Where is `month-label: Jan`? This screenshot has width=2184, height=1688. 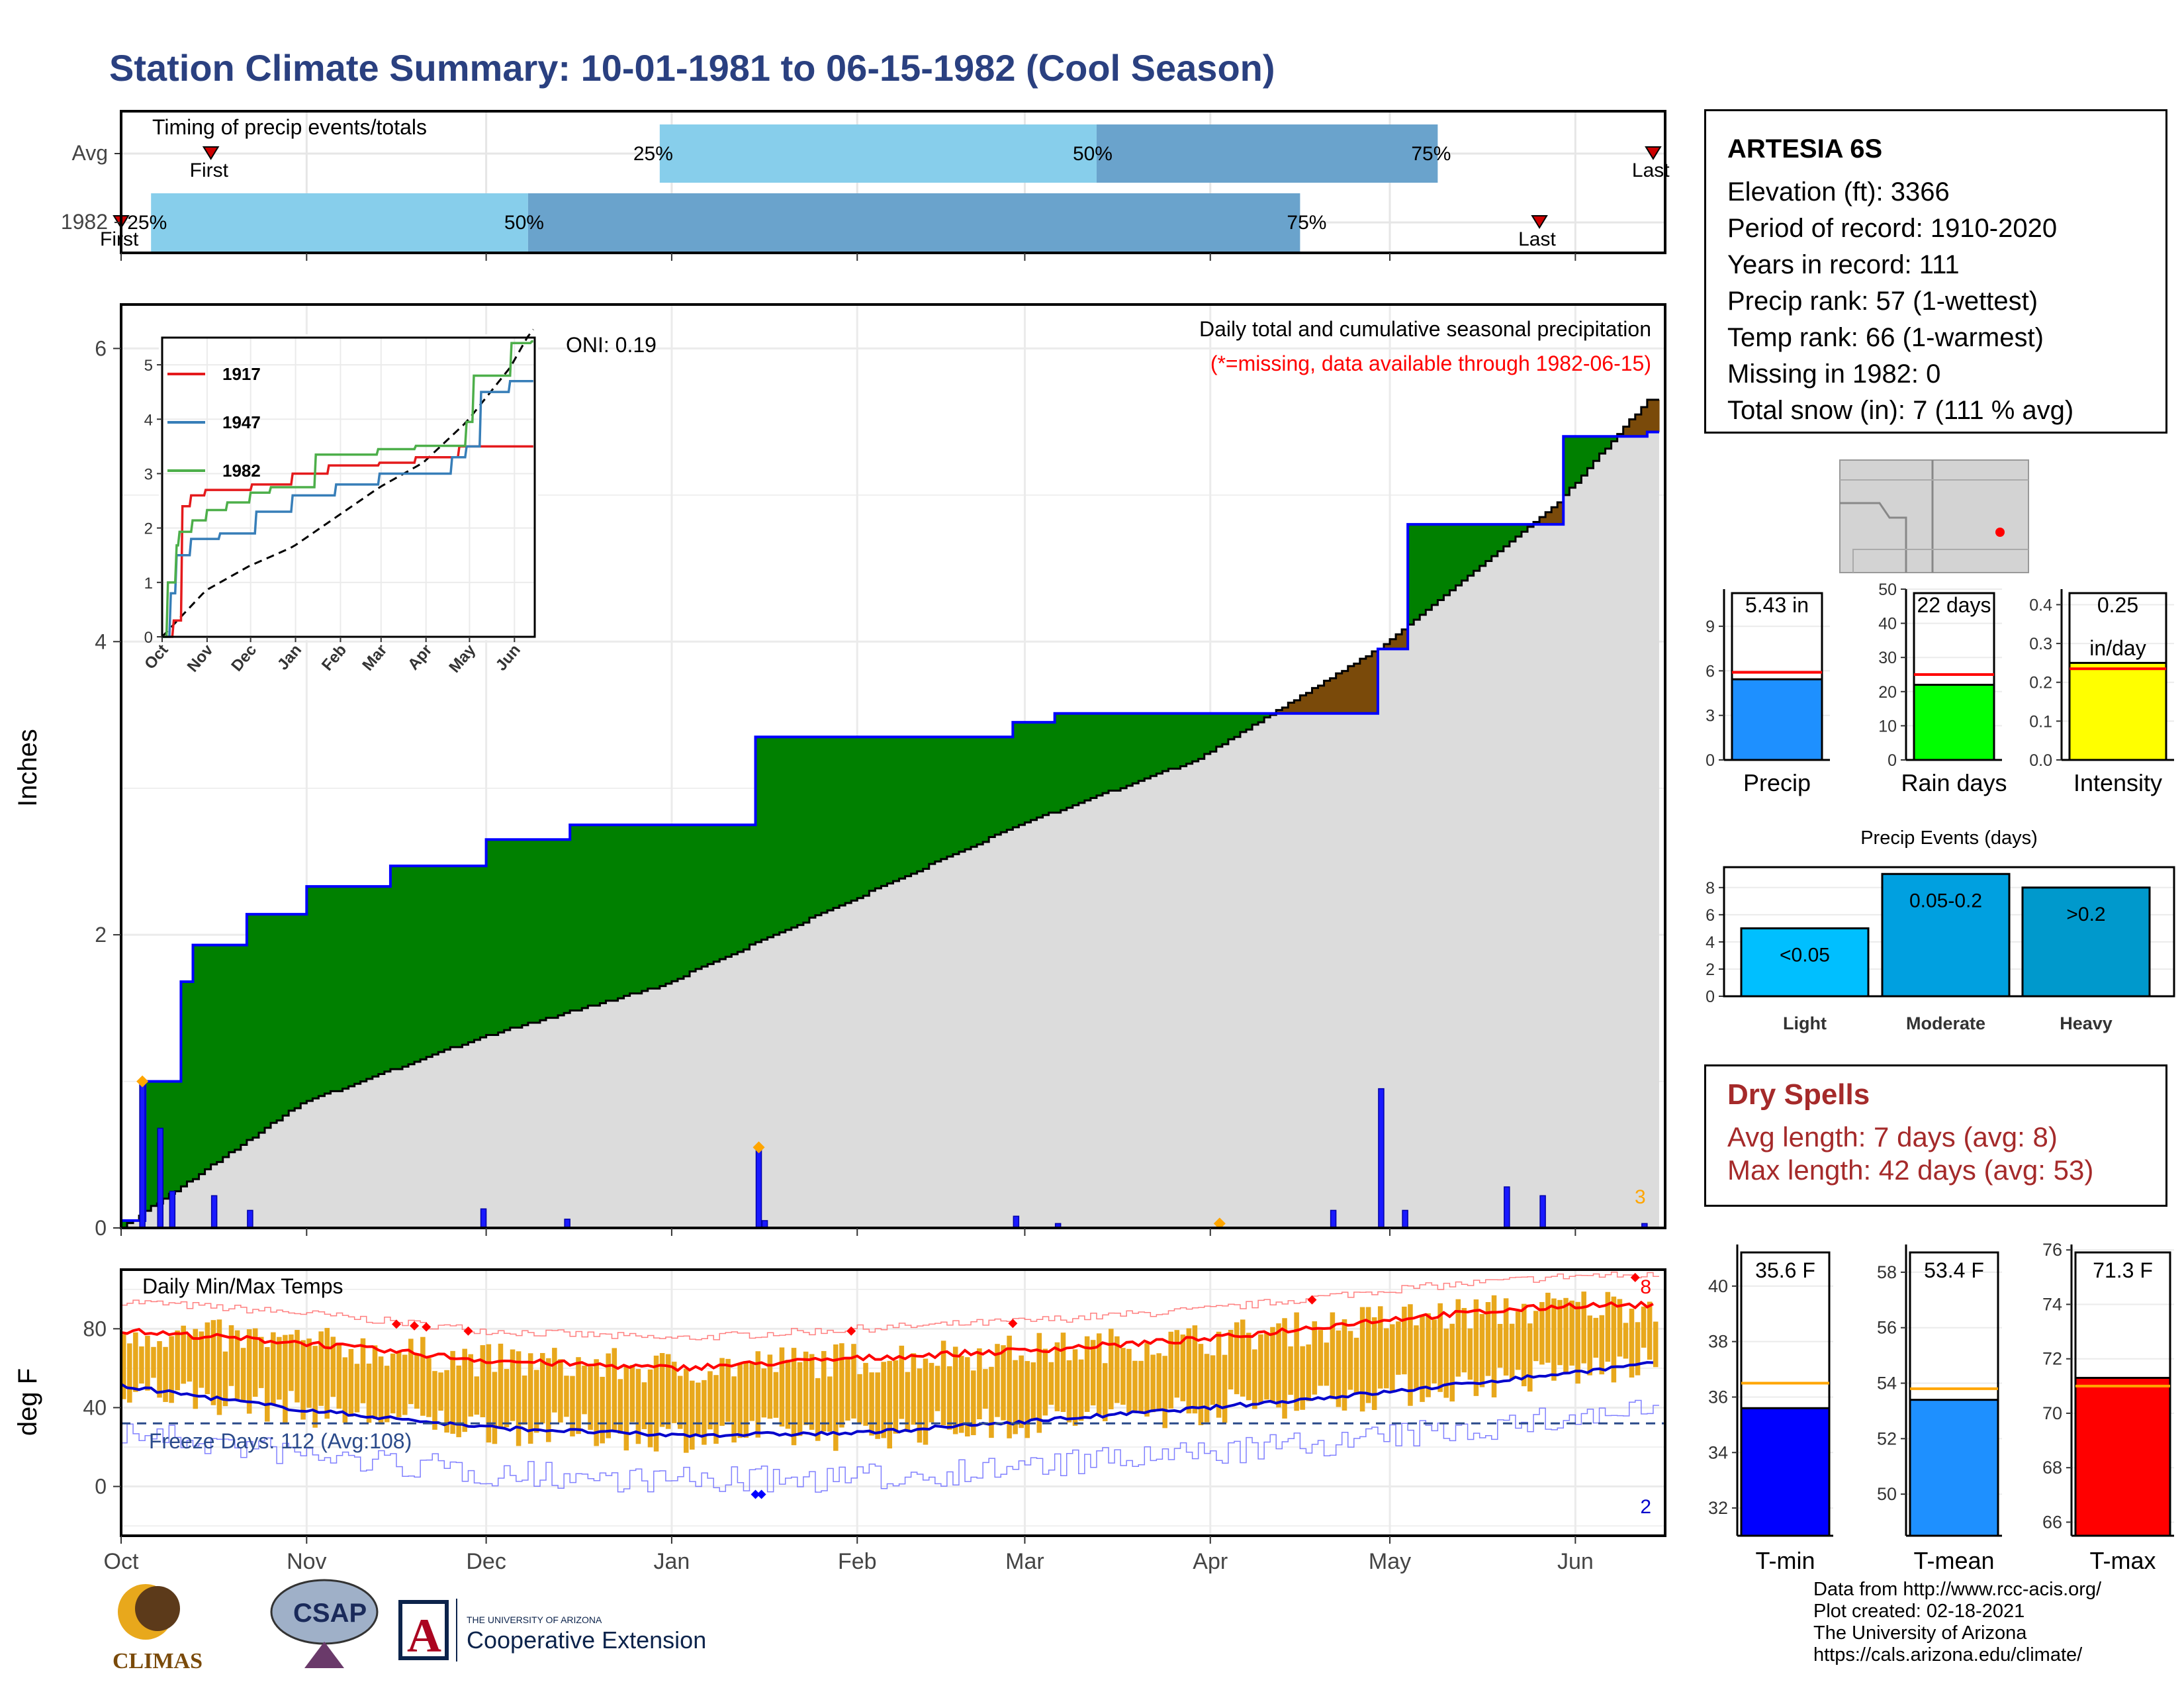 month-label: Jan is located at coordinates (672, 1561).